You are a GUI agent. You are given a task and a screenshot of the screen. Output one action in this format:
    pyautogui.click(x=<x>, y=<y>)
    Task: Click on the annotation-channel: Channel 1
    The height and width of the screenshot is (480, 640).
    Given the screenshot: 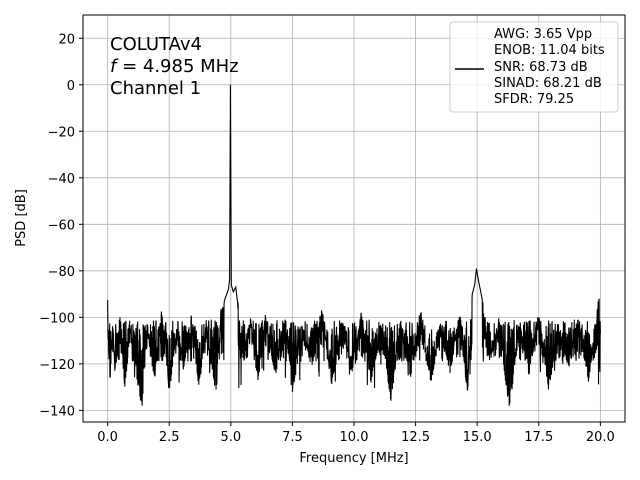 What is the action you would take?
    pyautogui.click(x=155, y=88)
    